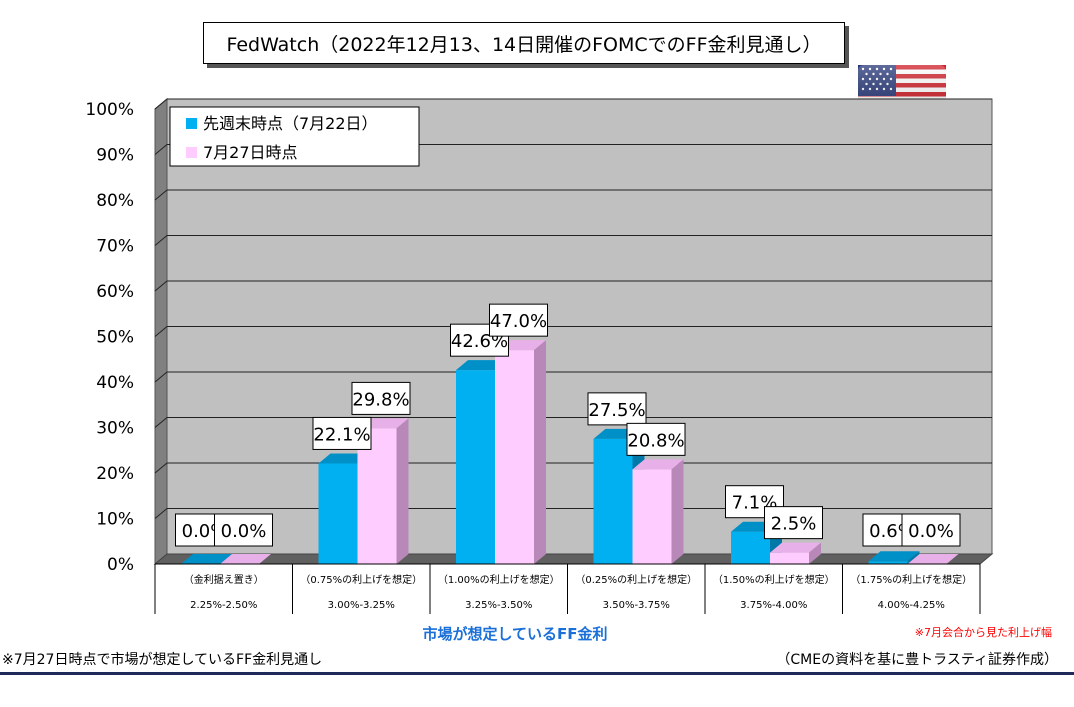  I want to click on category-note: （1.00%の利上げを想定）, so click(499, 579).